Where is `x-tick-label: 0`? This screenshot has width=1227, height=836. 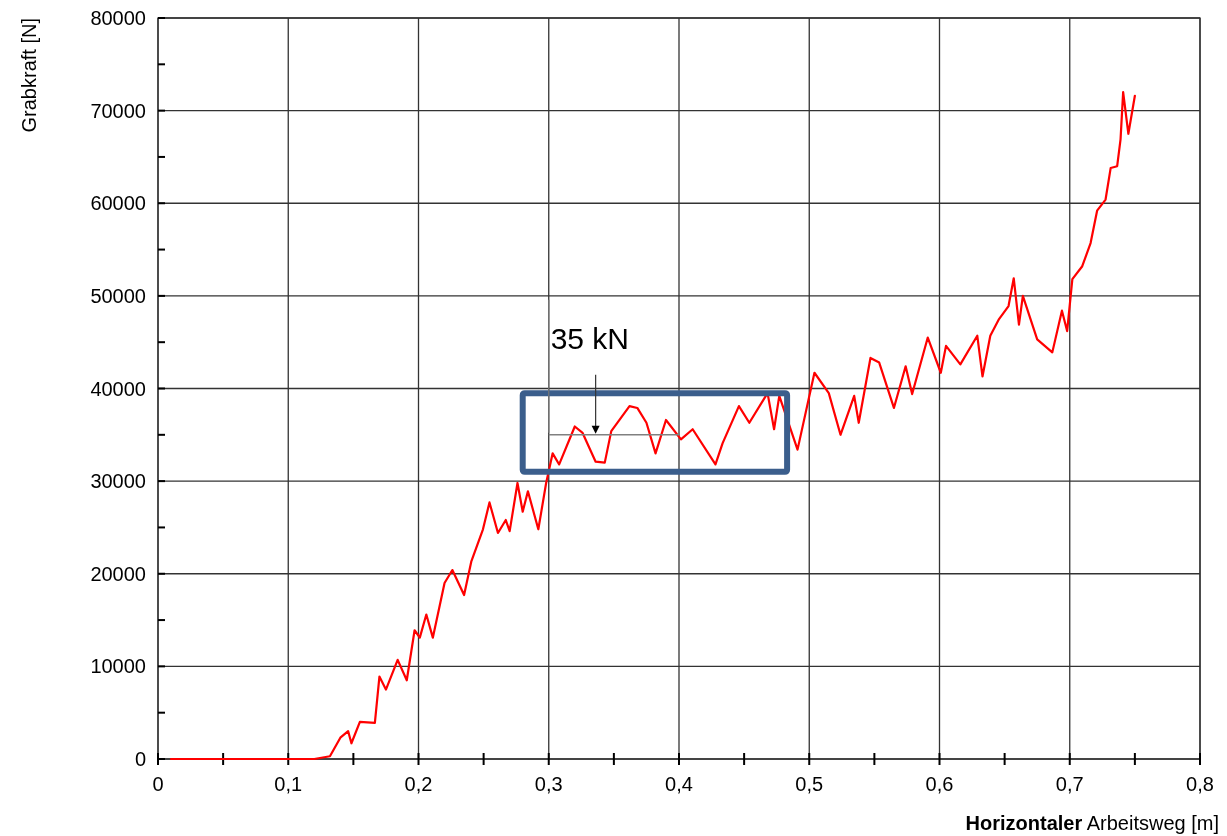 x-tick-label: 0 is located at coordinates (158, 784).